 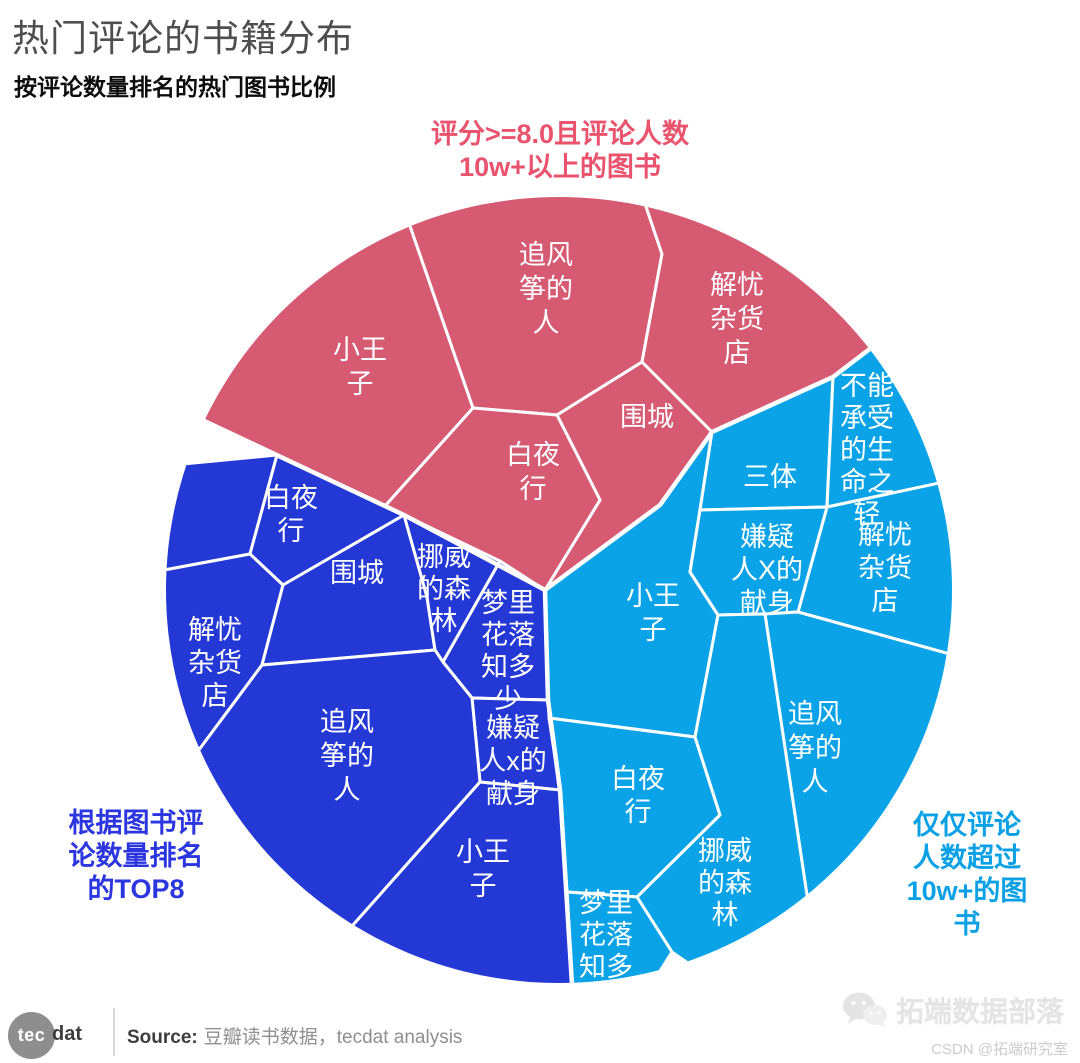 I want to click on cell-label-weicheng-blue: 围城, so click(x=357, y=573).